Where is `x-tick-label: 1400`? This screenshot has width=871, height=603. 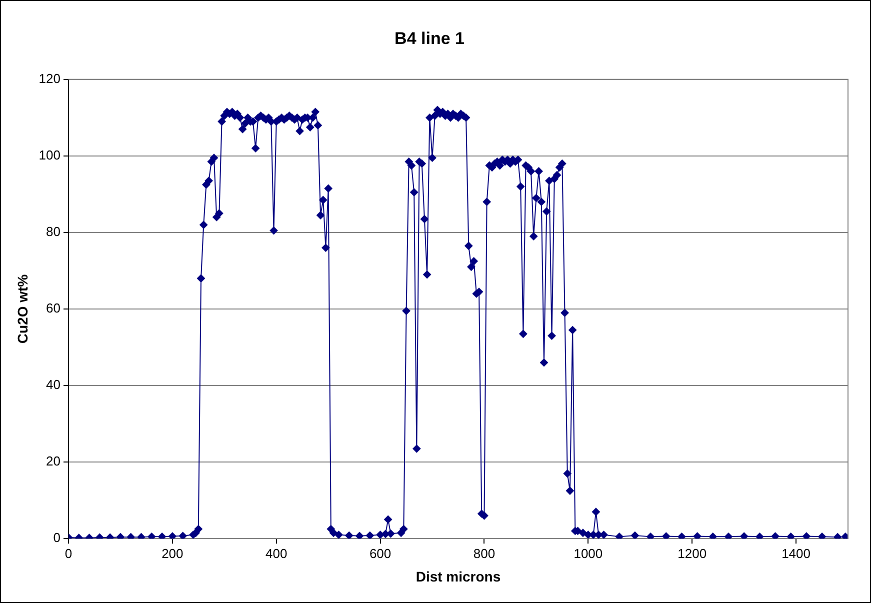
x-tick-label: 1400 is located at coordinates (796, 553).